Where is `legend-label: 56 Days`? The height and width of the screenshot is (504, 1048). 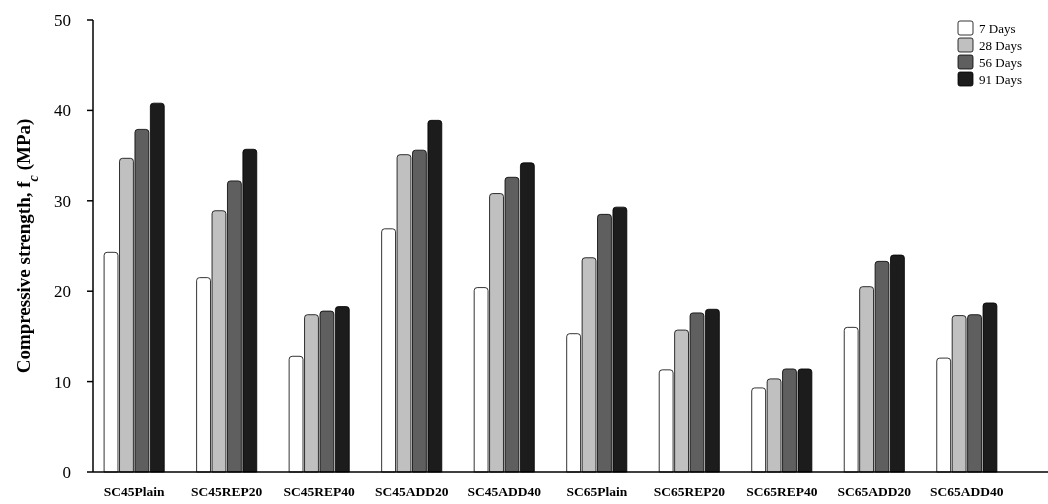
legend-label: 56 Days is located at coordinates (1000, 62).